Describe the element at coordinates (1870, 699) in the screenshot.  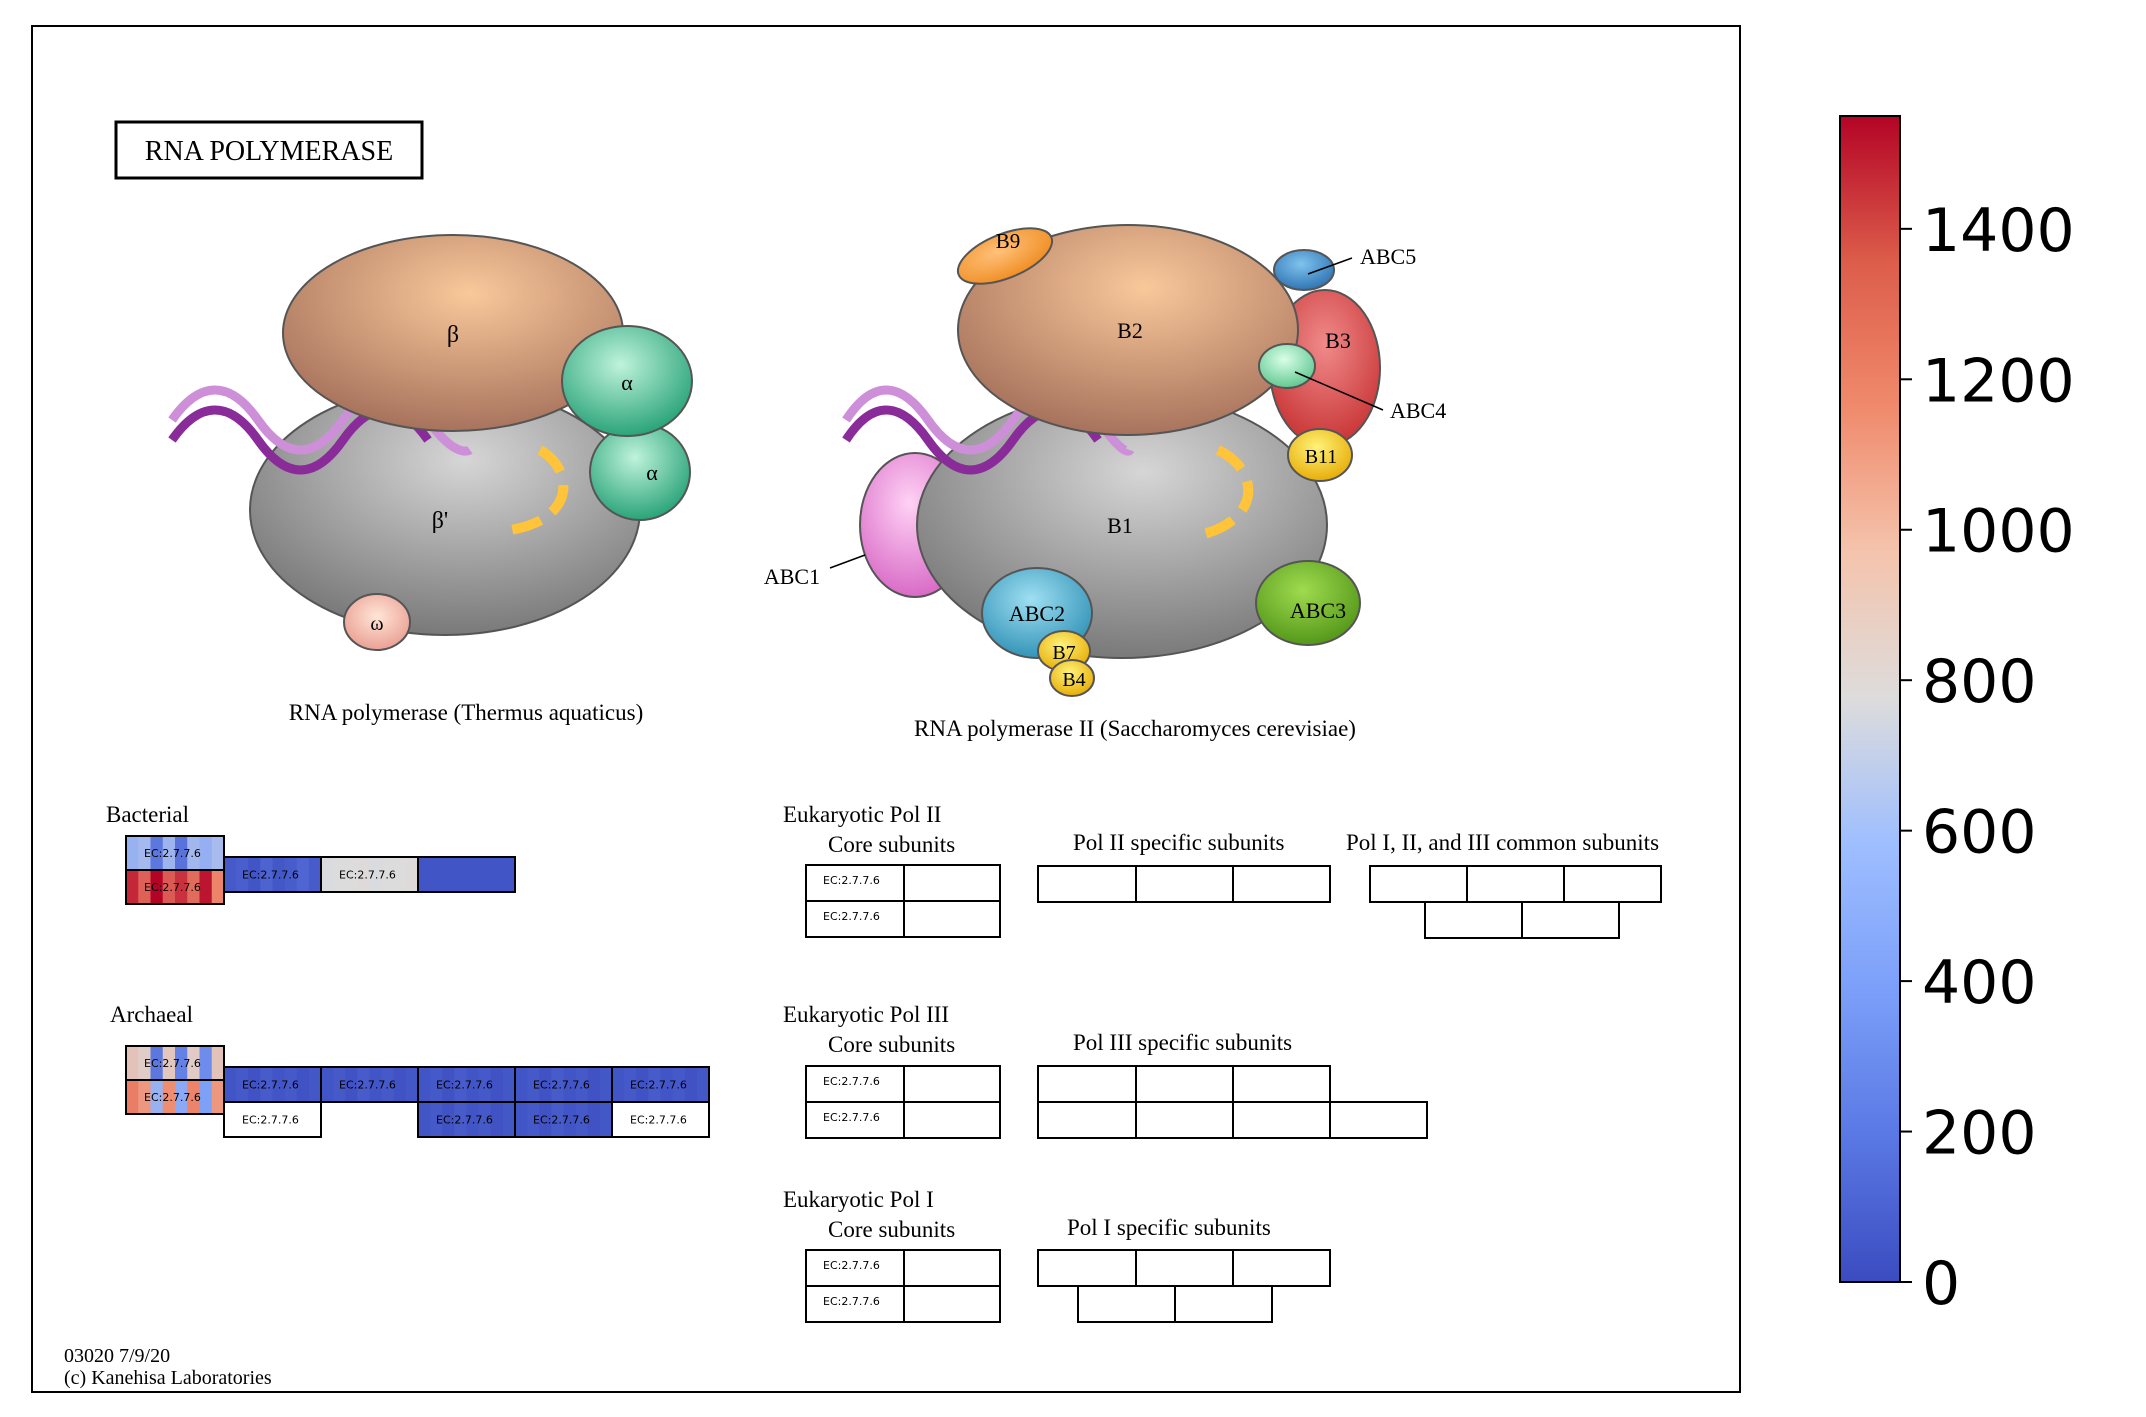
I see `colorbar-gradient` at that location.